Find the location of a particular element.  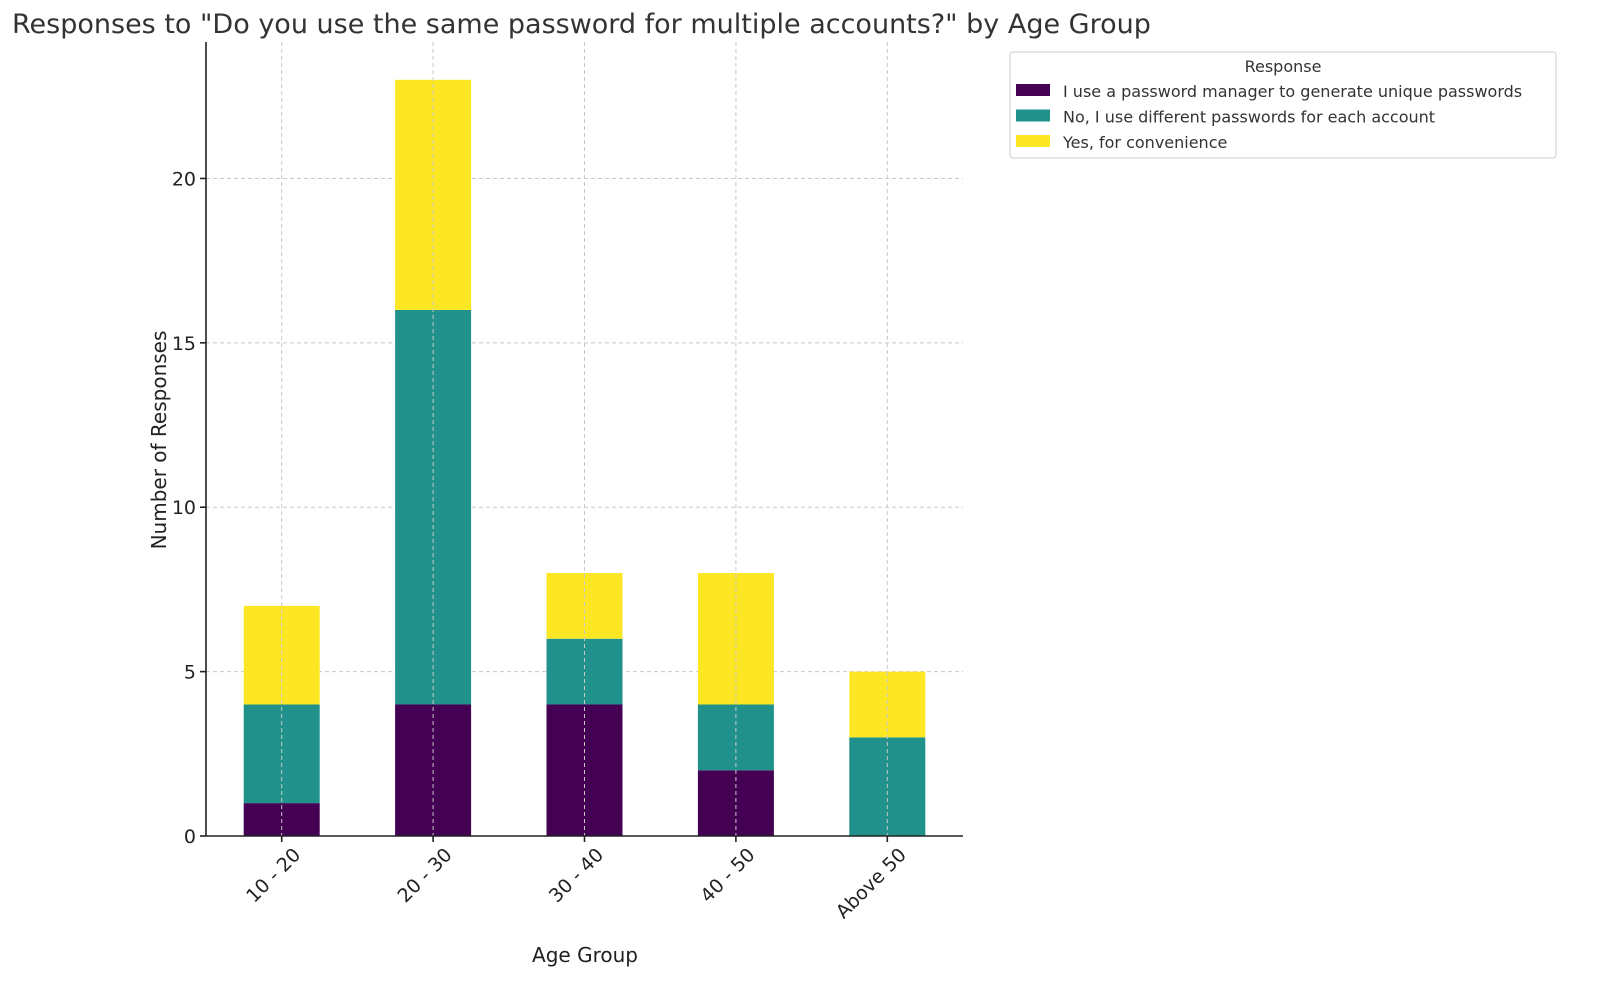

y-tick-label: 10 is located at coordinates (184, 508).